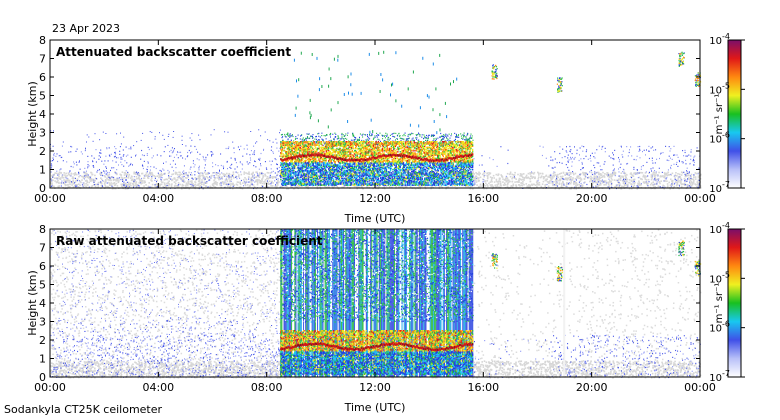  What do you see at coordinates (189, 241) in the screenshot?
I see `panel-title: Raw attenuated backscatter coefficient` at bounding box center [189, 241].